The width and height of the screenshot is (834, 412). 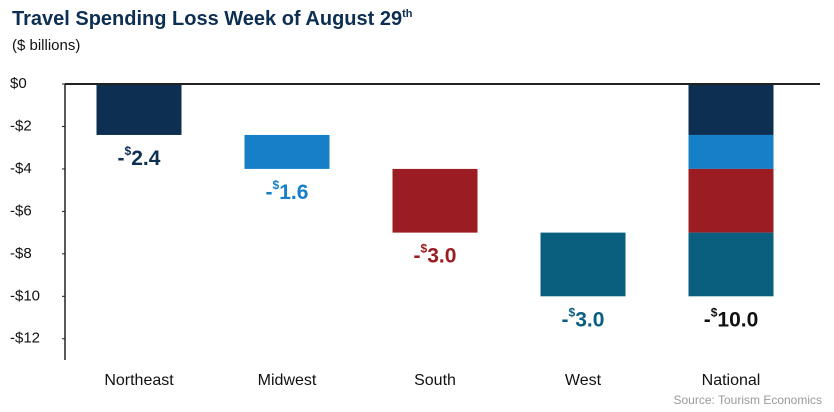 I want to click on value-label: -$1.6, so click(x=287, y=190).